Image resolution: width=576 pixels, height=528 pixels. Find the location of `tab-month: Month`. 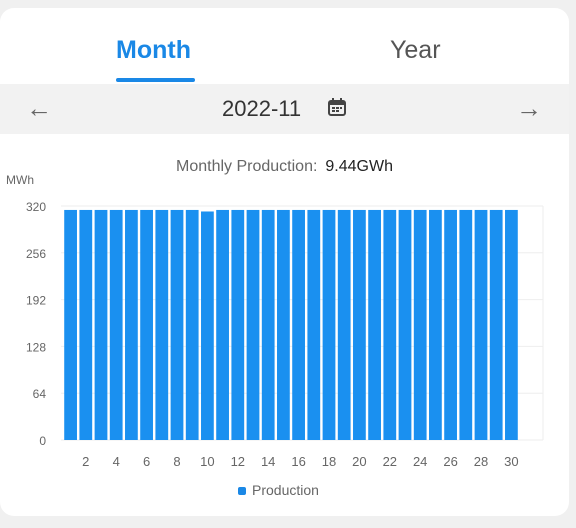

tab-month: Month is located at coordinates (153, 50).